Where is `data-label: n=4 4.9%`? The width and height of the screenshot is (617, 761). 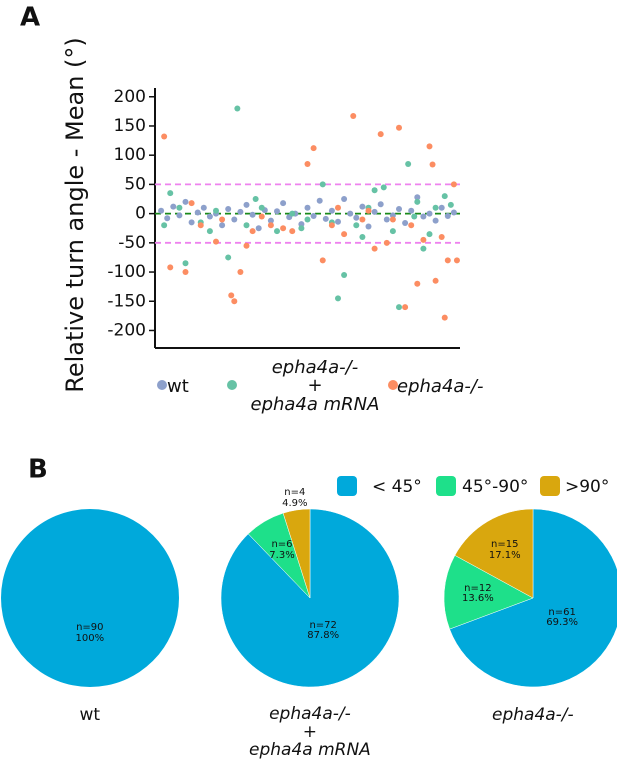 data-label: n=4 4.9% is located at coordinates (295, 498).